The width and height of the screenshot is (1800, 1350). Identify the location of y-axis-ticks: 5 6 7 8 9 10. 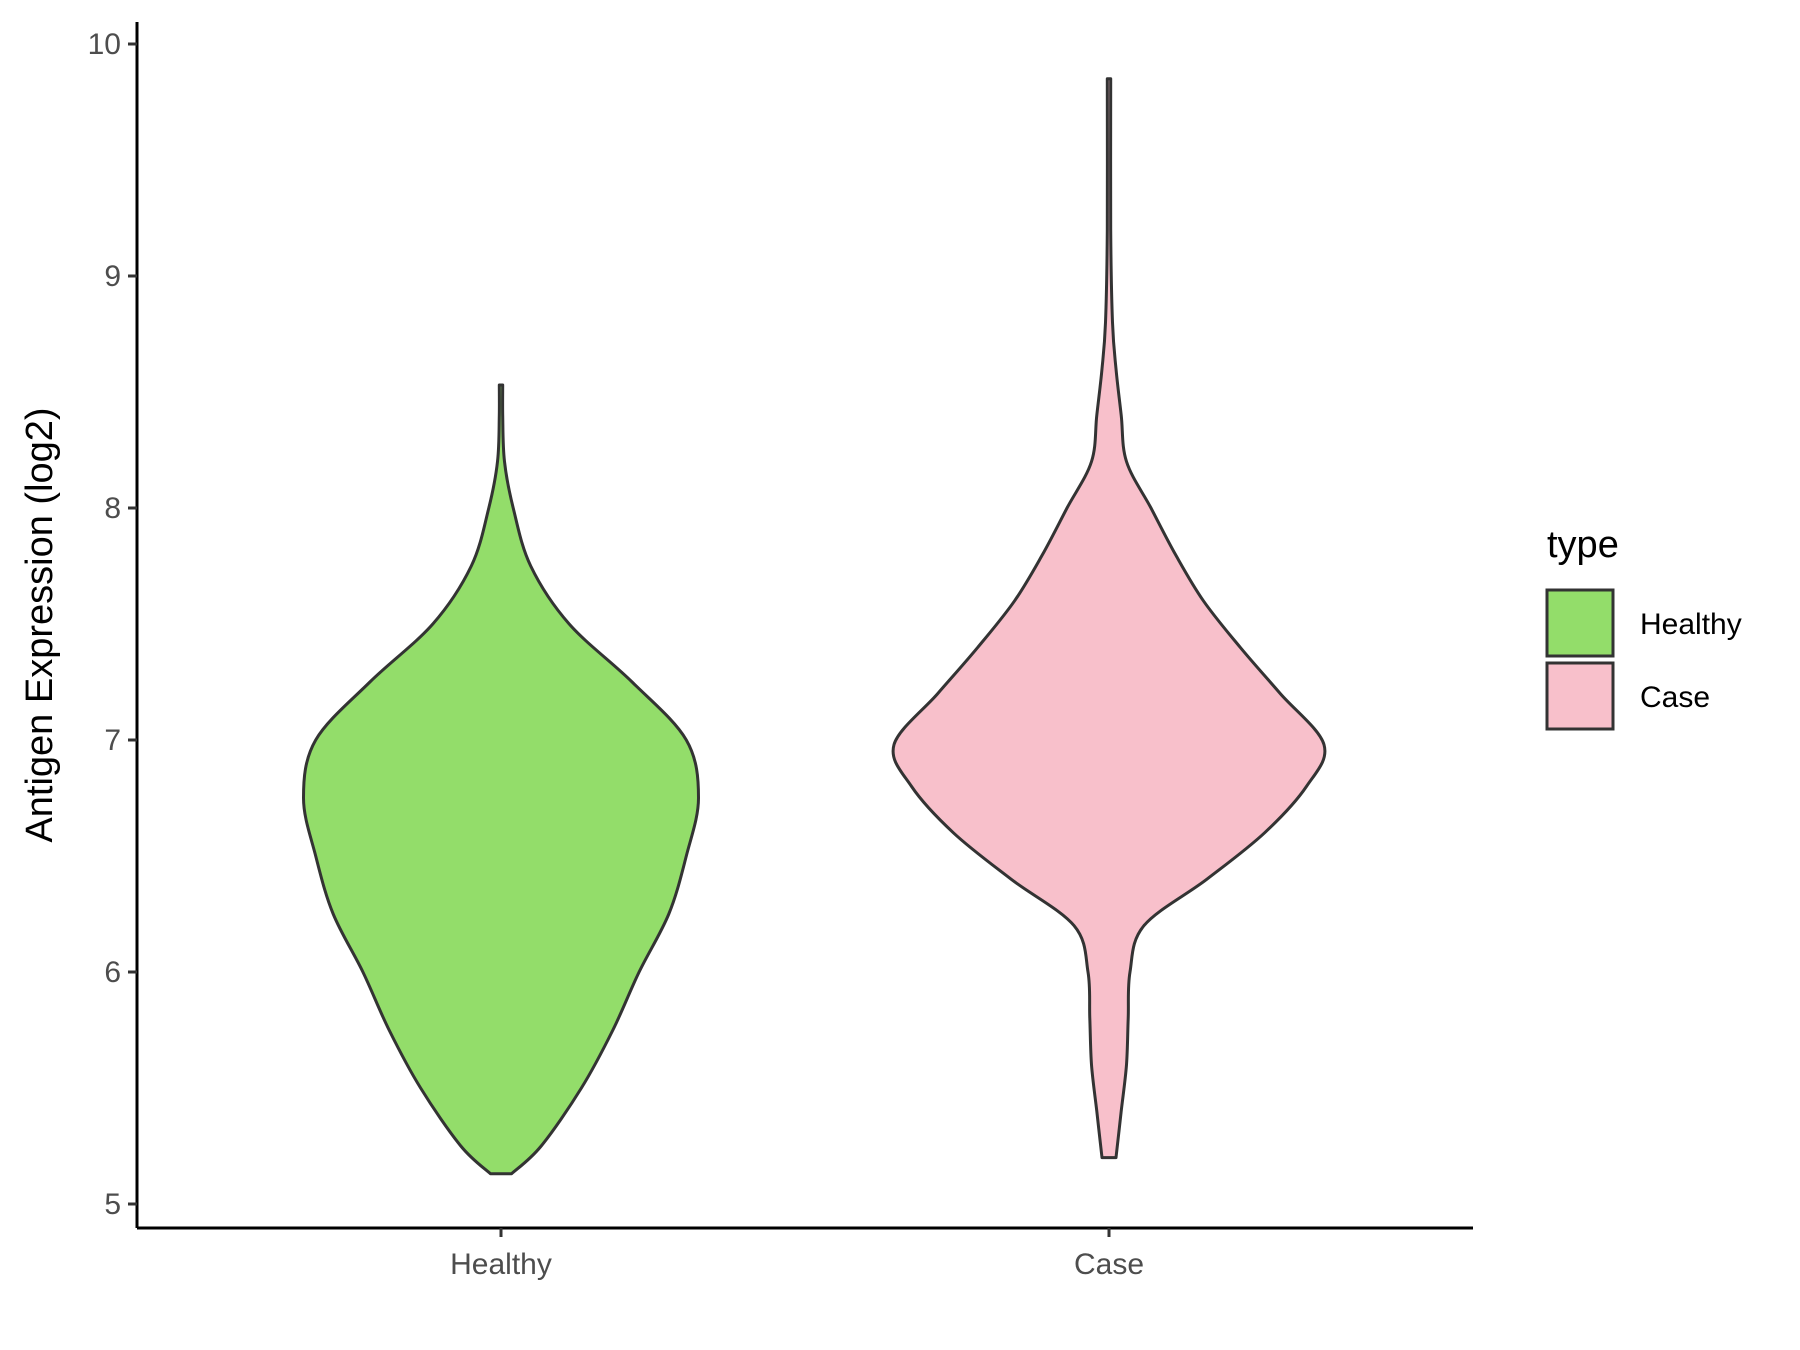
(112, 624).